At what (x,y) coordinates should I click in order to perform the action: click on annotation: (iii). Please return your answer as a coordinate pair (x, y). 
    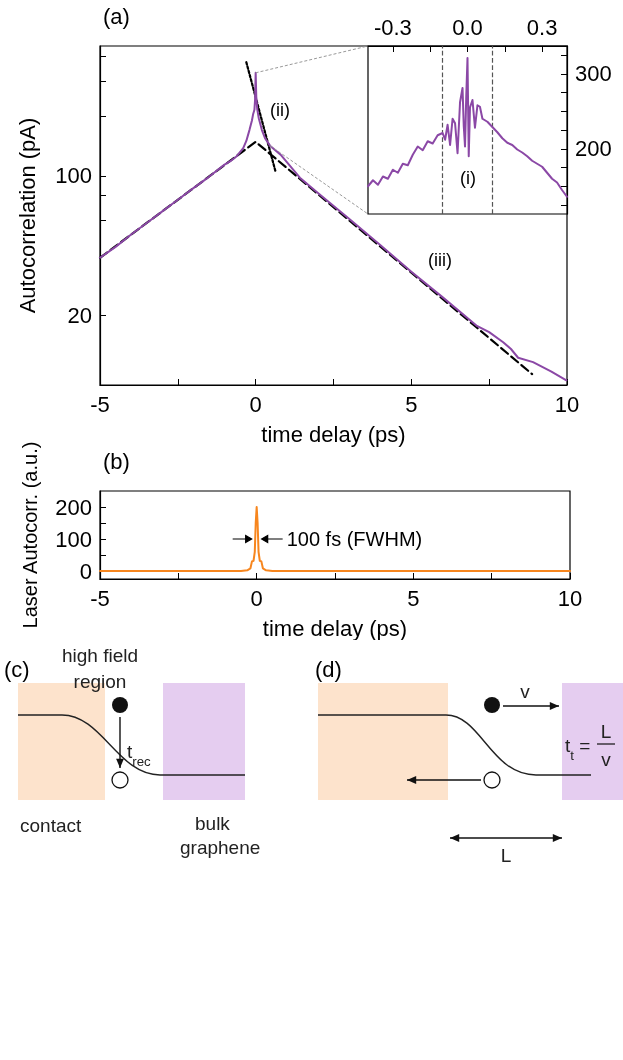
    Looking at the image, I should click on (440, 260).